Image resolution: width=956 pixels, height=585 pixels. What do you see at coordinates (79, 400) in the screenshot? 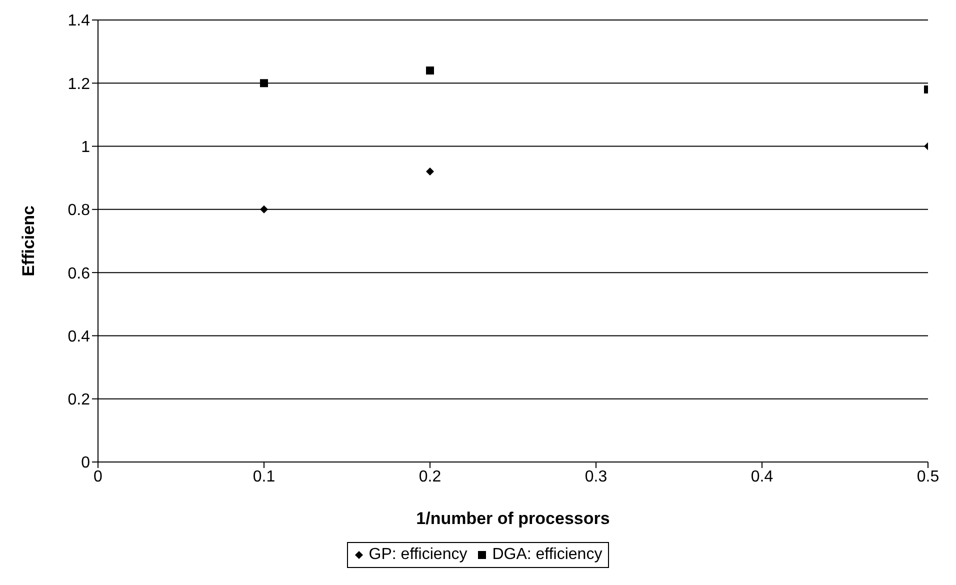
I see `y-tick-label: 0.2` at bounding box center [79, 400].